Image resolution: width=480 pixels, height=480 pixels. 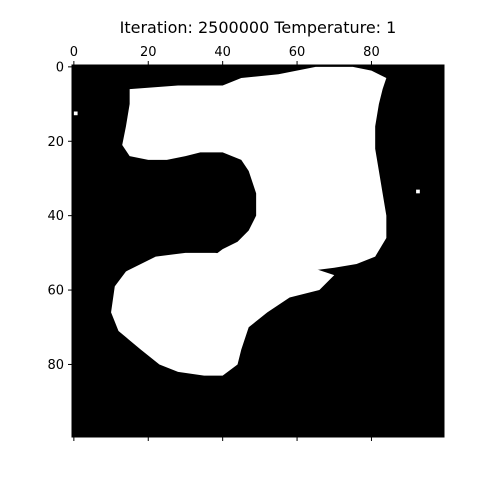 I want to click on y-tick-label: 40, so click(x=55, y=216).